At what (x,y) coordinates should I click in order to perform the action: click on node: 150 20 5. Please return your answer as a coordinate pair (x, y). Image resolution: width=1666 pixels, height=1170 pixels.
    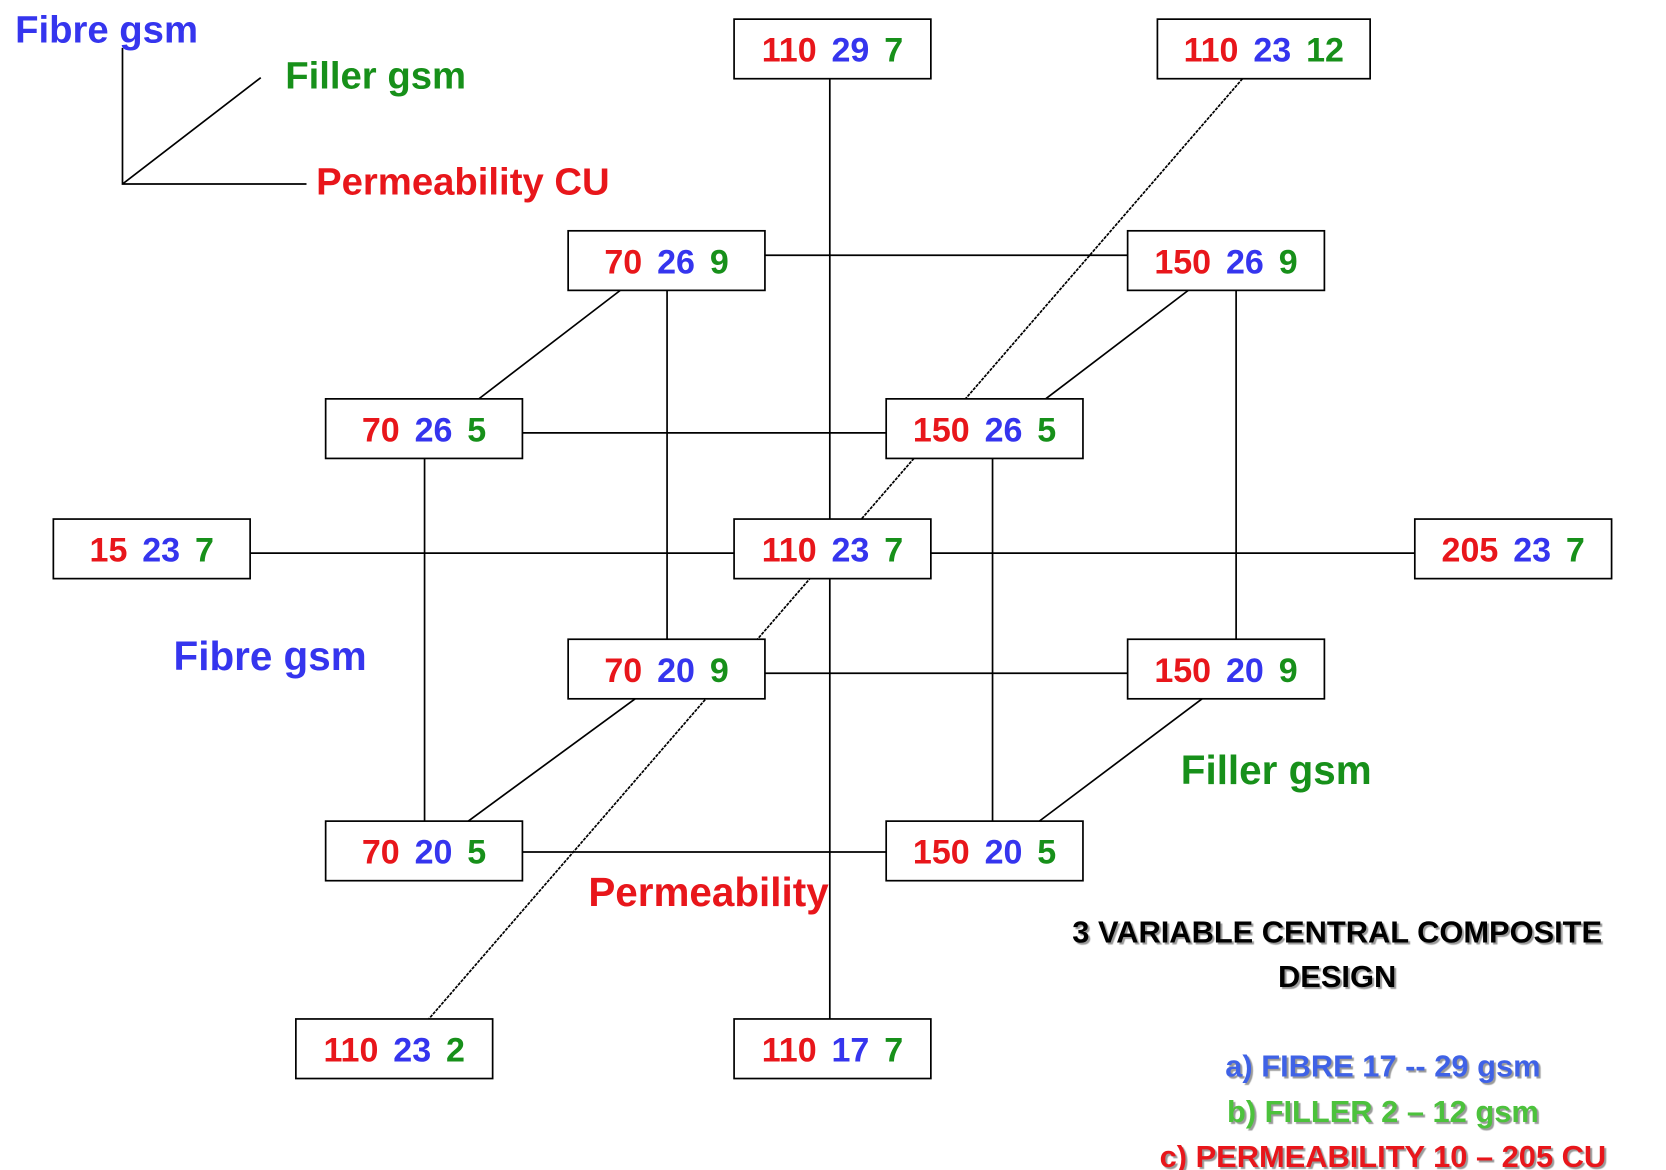
    Looking at the image, I should click on (984, 851).